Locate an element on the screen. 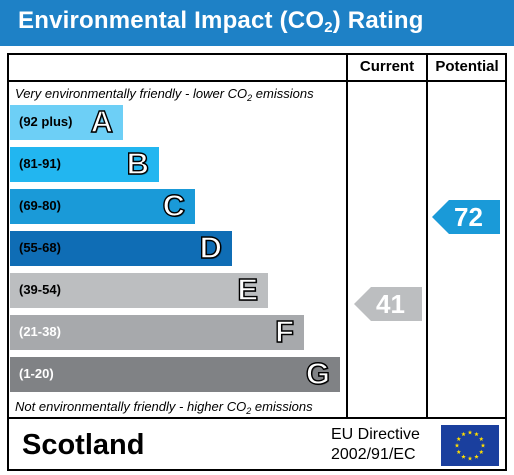  band-e: (39-54) E is located at coordinates (139, 289).